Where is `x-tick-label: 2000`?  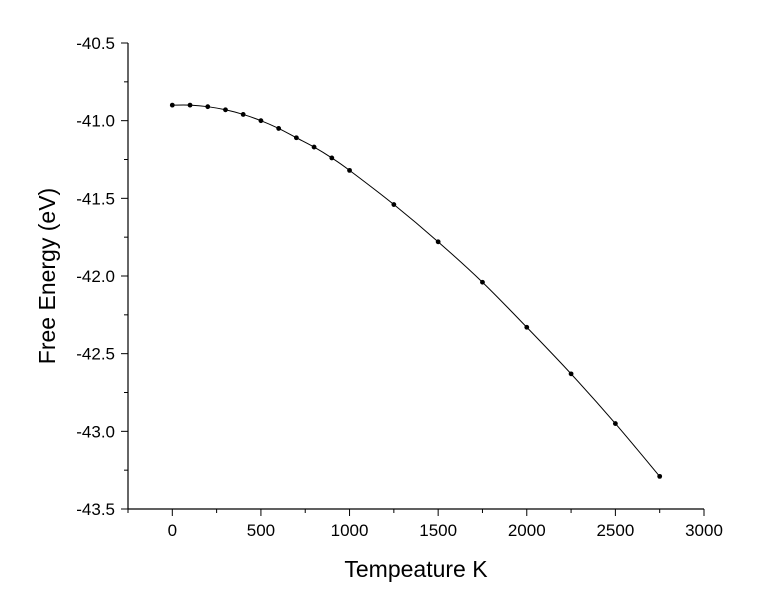 x-tick-label: 2000 is located at coordinates (527, 530).